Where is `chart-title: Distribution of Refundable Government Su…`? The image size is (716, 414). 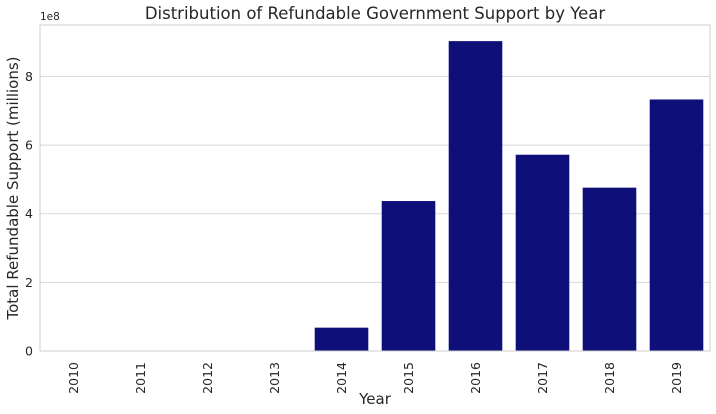 chart-title: Distribution of Refundable Government Su… is located at coordinates (375, 13).